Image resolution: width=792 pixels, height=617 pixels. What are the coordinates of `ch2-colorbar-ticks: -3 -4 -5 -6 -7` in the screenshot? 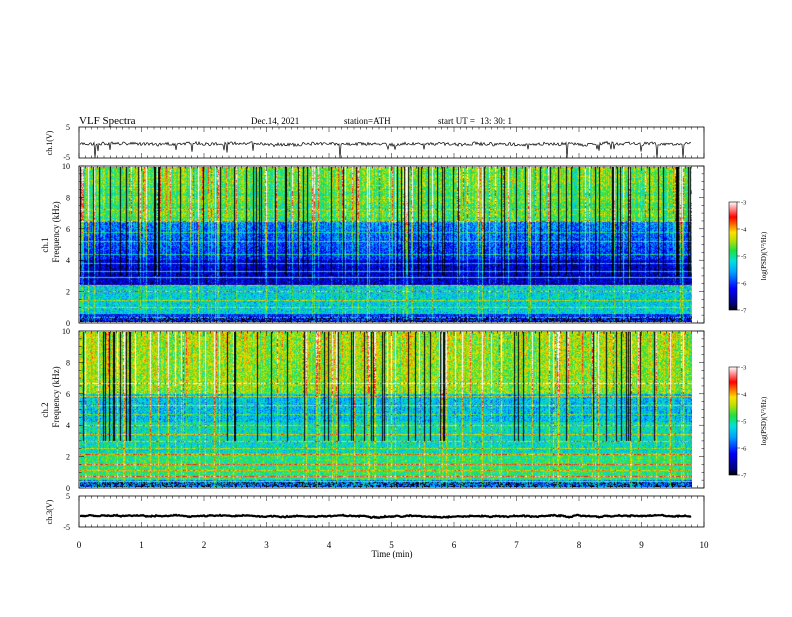 It's located at (742, 422).